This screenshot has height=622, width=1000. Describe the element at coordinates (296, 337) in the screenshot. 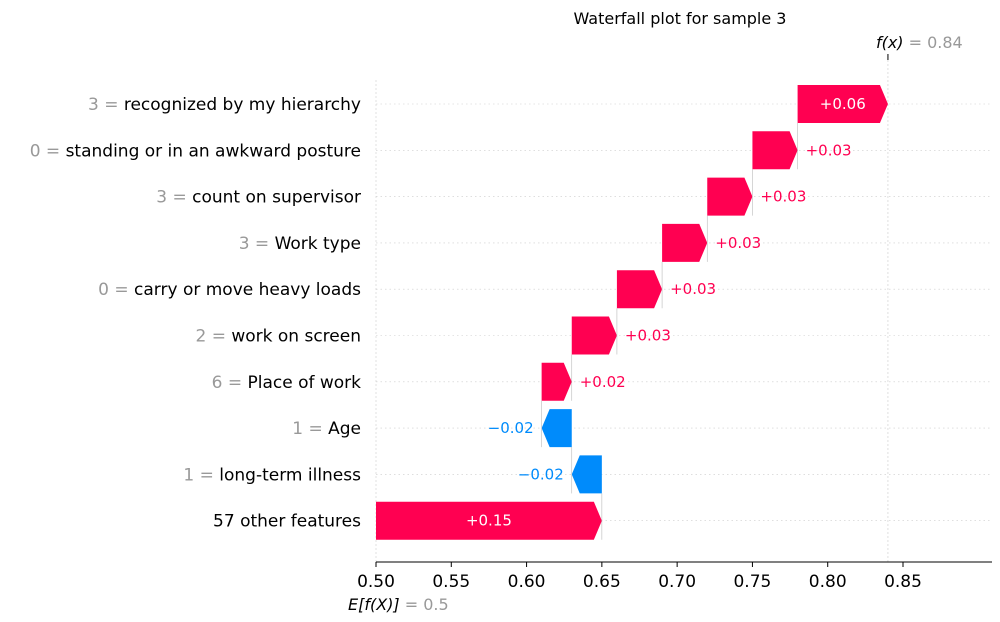

I see `feature-name: work on screen` at that location.